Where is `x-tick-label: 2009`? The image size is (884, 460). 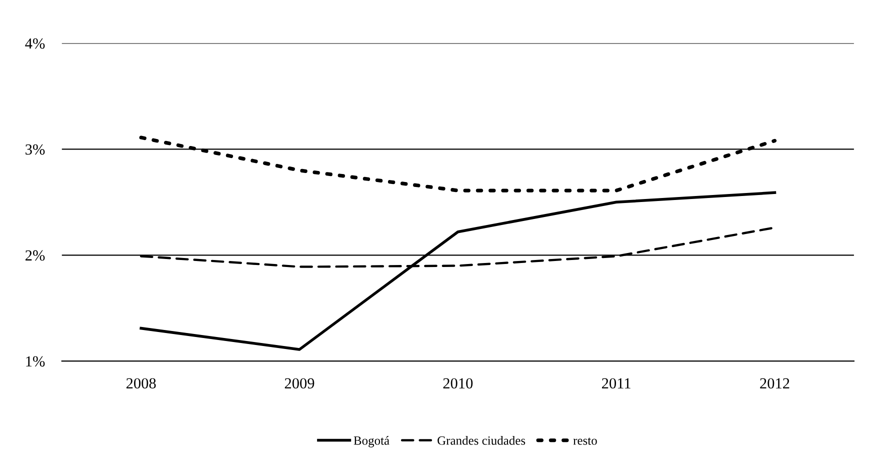
x-tick-label: 2009 is located at coordinates (299, 383).